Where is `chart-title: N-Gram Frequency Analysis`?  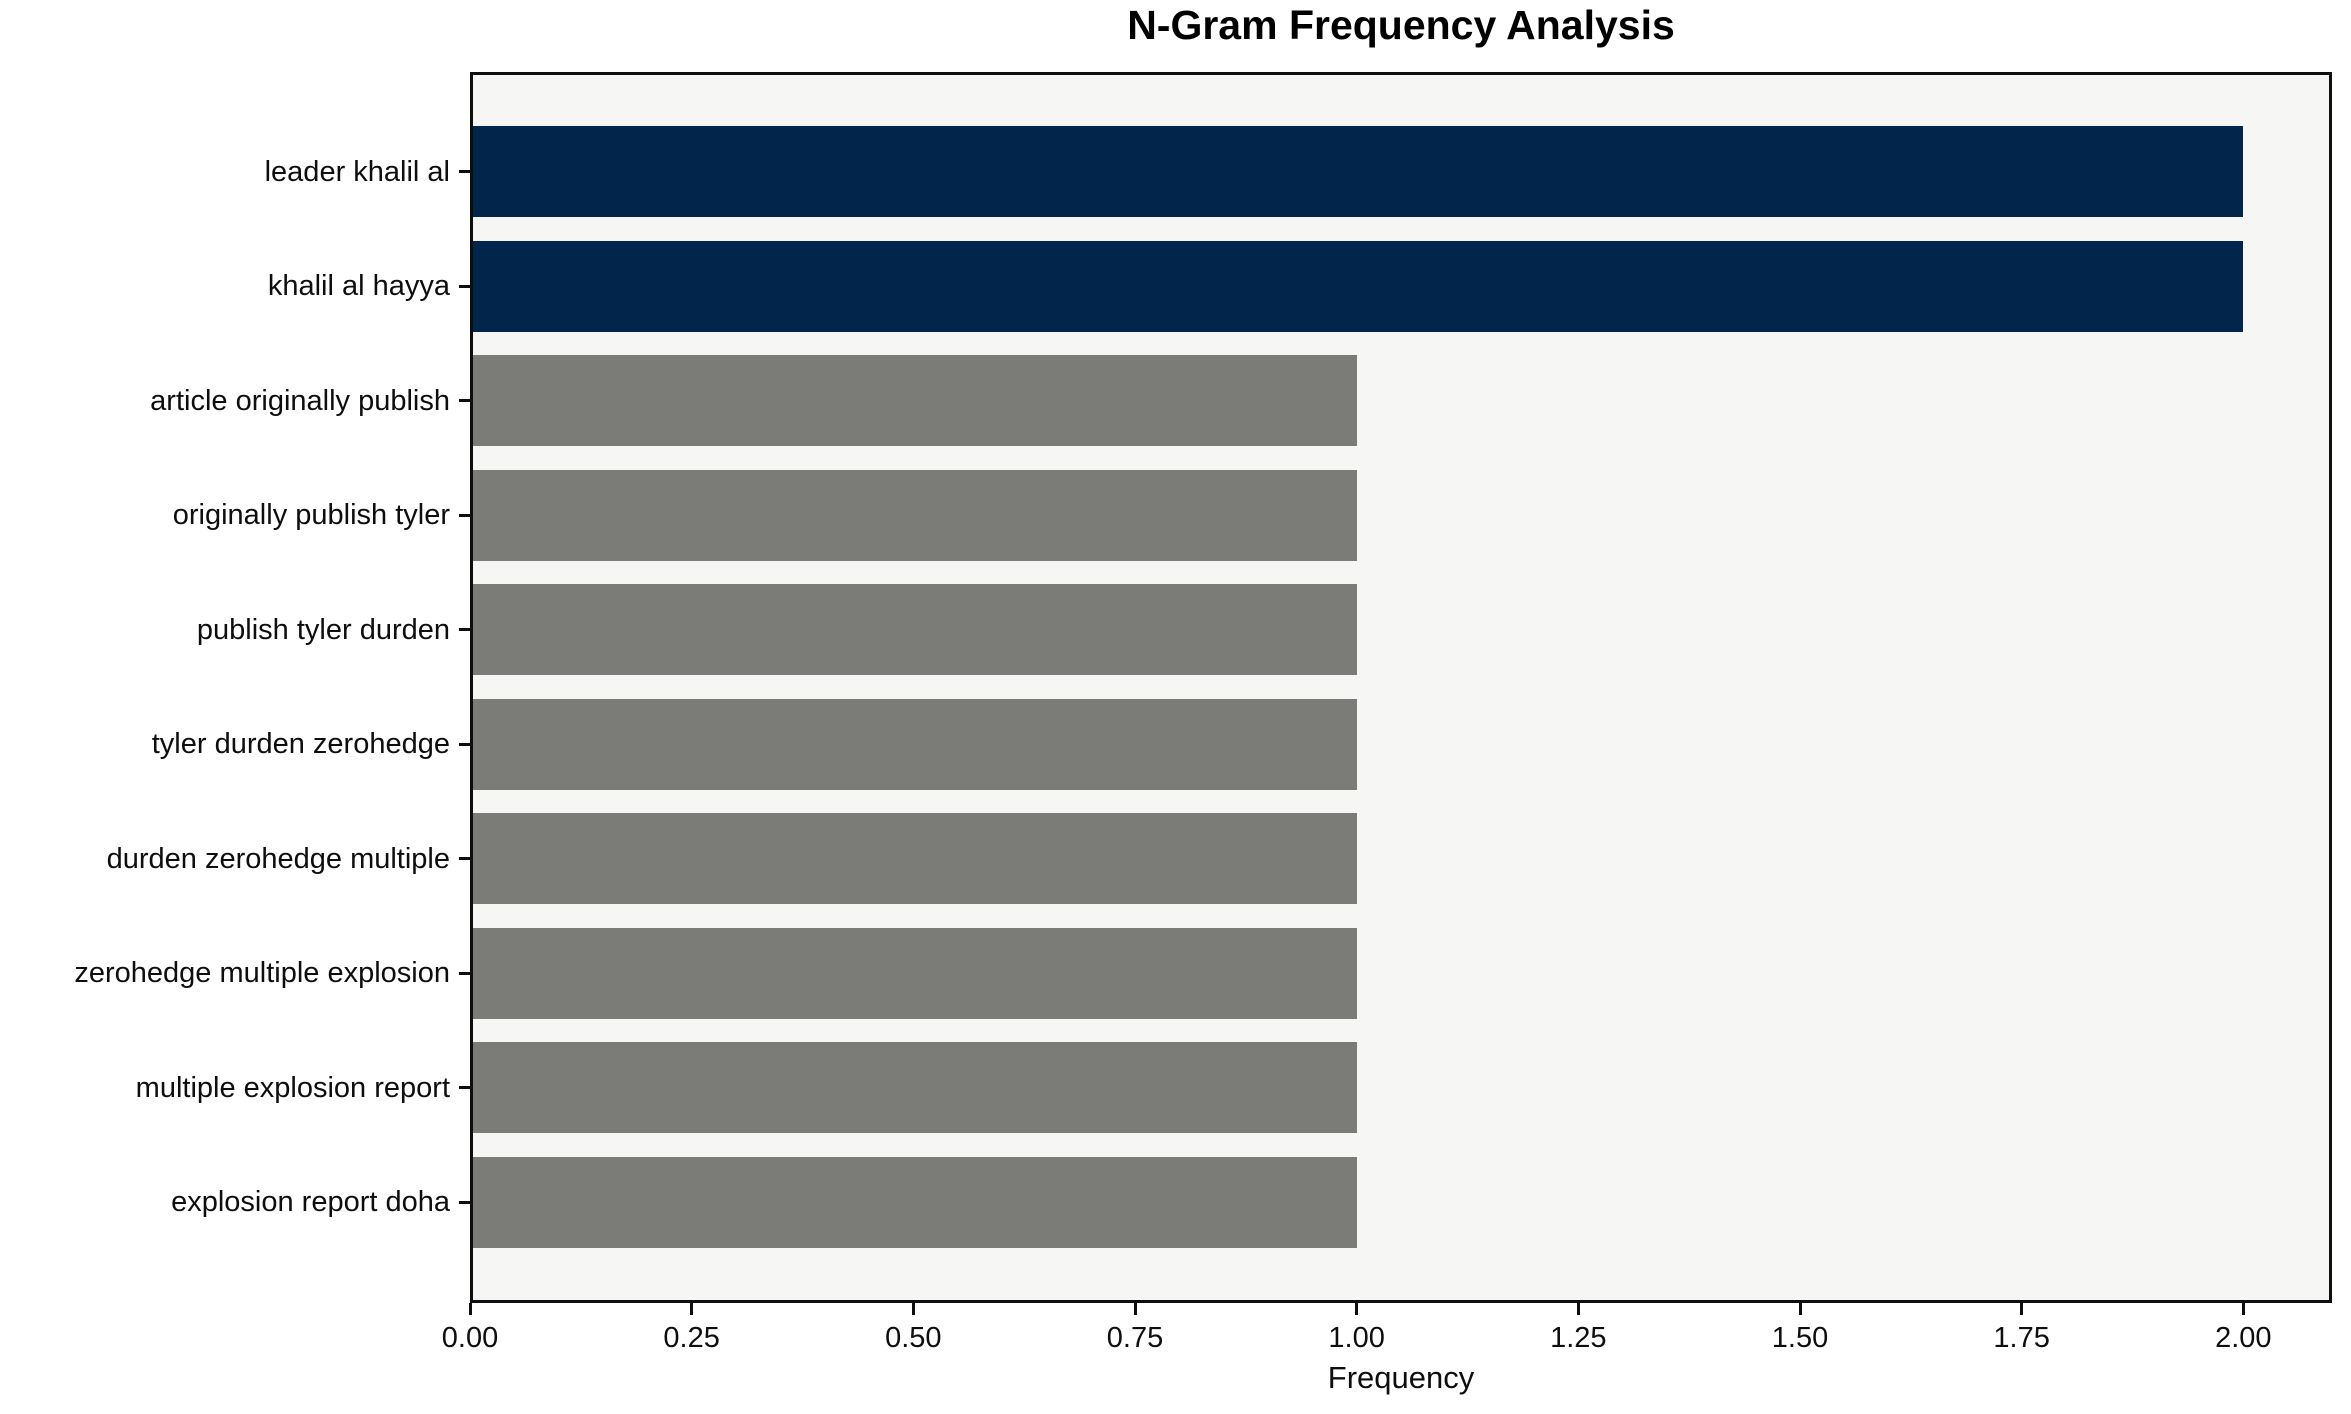
chart-title: N-Gram Frequency Analysis is located at coordinates (1401, 25).